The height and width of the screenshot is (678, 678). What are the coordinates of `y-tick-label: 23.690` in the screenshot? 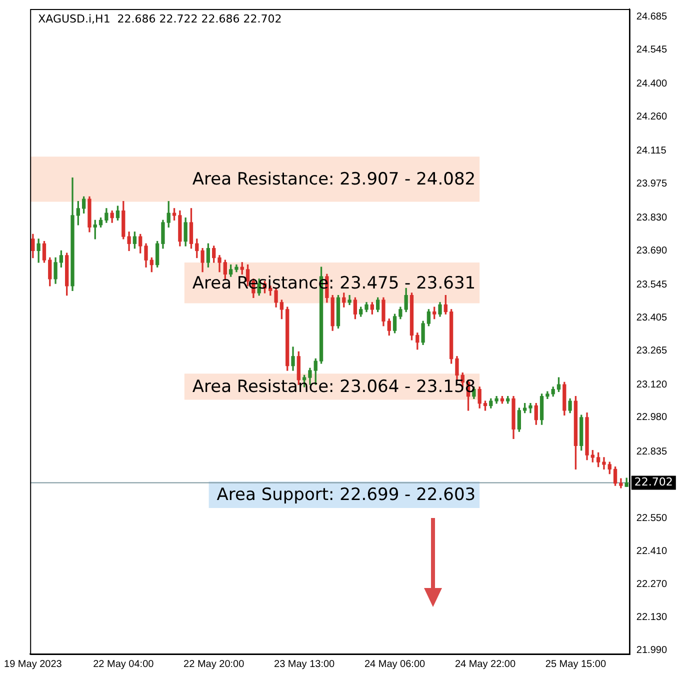 It's located at (652, 250).